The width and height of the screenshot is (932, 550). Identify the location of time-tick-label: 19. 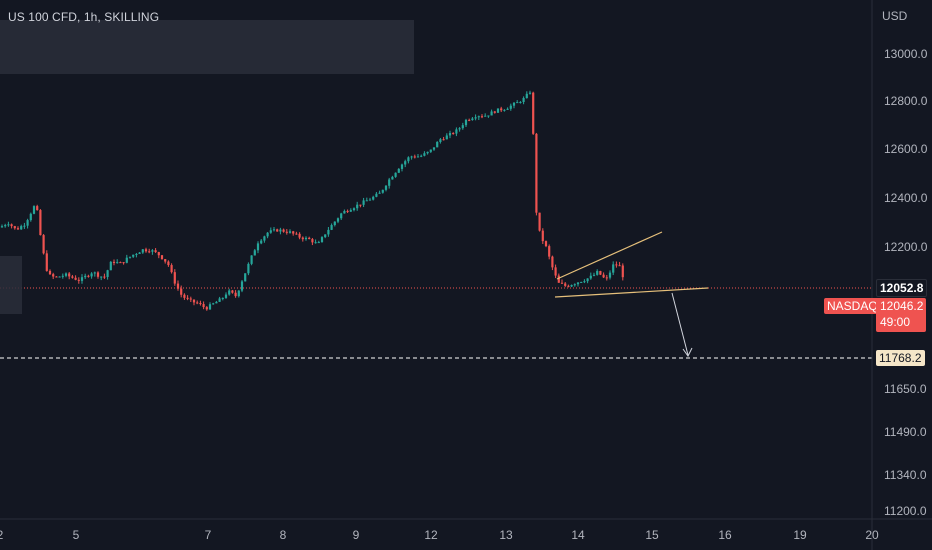
(800, 535).